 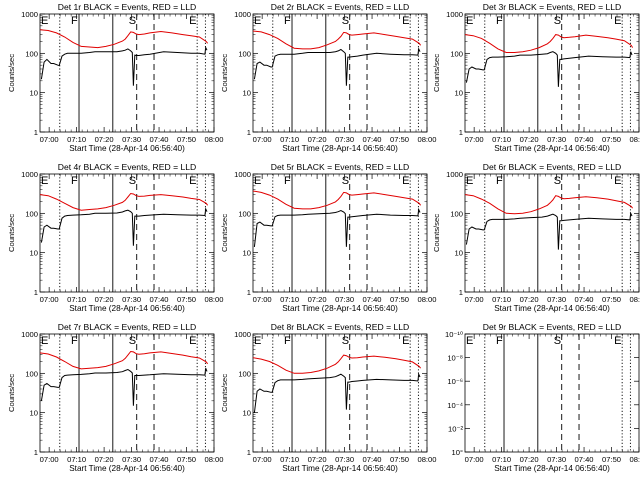 I want to click on panel-title: Det 1r BLACK = Events, RED = LLD, so click(x=127, y=7).